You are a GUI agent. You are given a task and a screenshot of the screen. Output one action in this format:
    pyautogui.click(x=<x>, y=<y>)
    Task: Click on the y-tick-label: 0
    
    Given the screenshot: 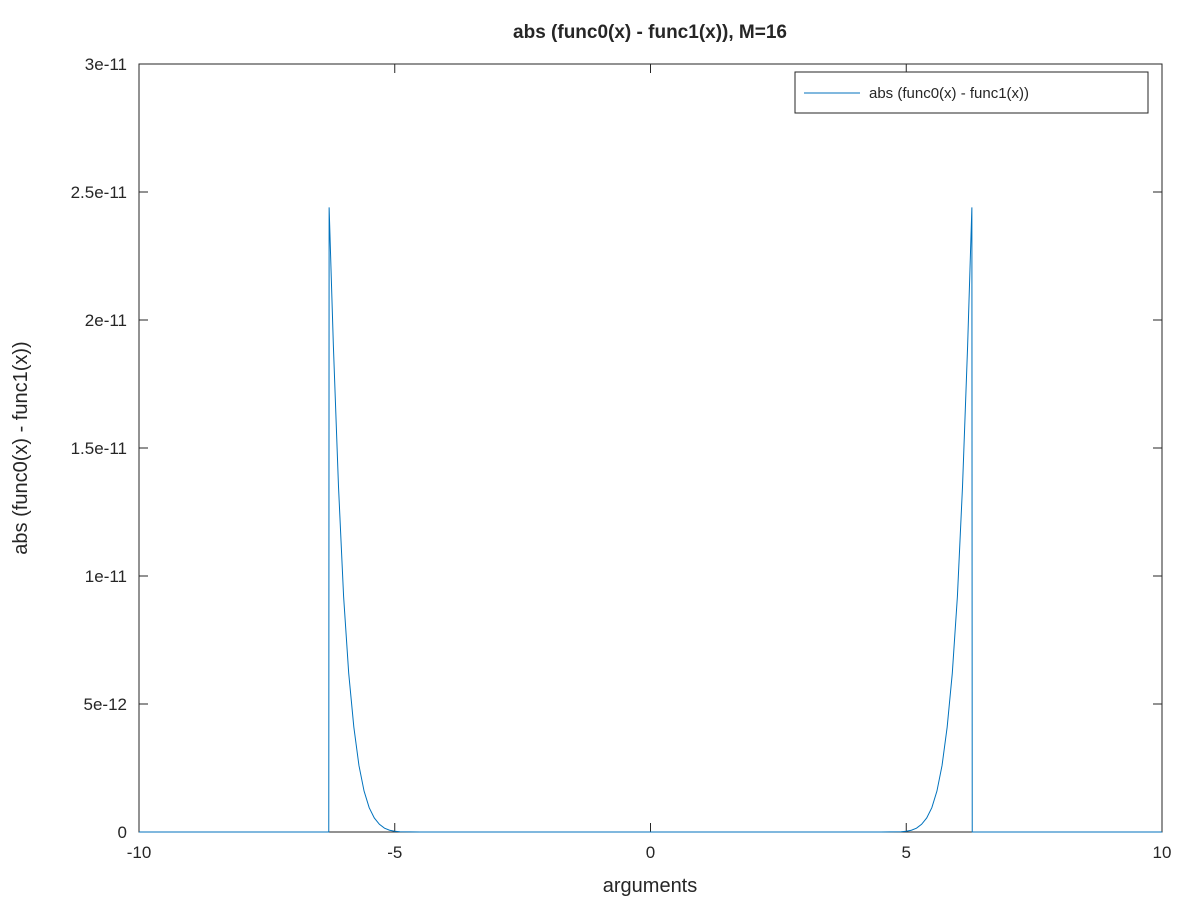 What is the action you would take?
    pyautogui.click(x=122, y=832)
    